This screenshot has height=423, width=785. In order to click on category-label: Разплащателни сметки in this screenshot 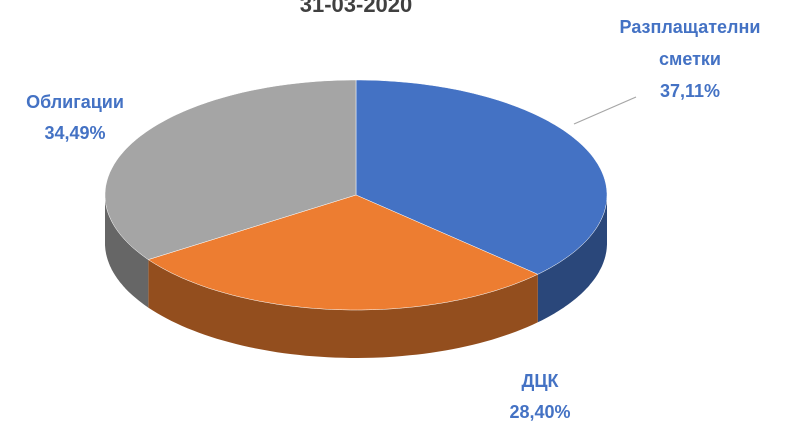, I will do `click(690, 43)`.